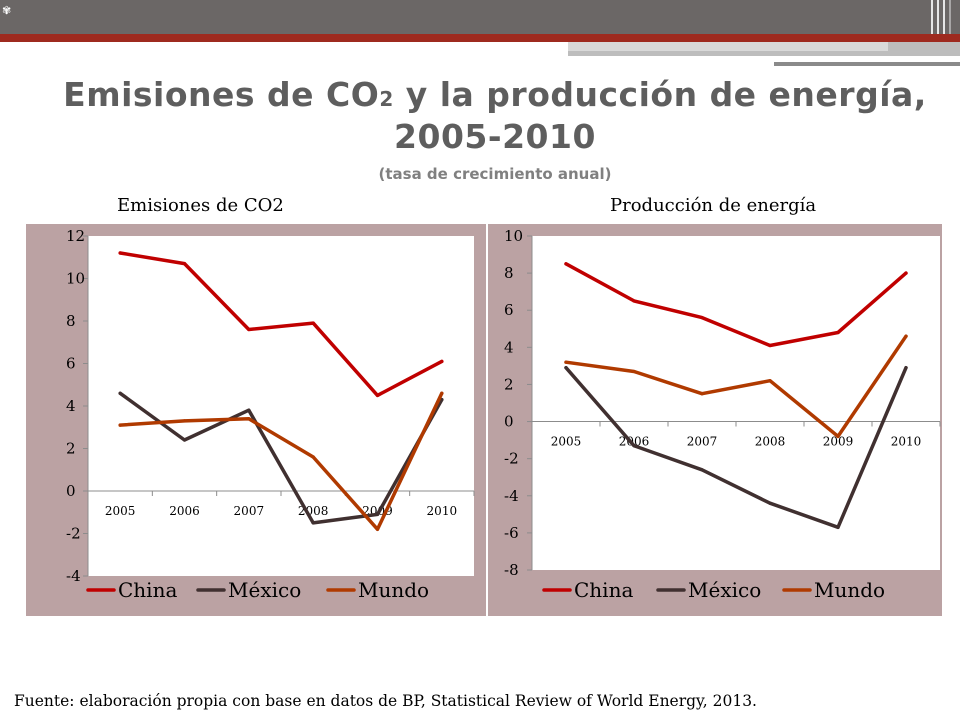 Image resolution: width=960 pixels, height=720 pixels. I want to click on decorative-corner-icon: ✾, so click(7, 10).